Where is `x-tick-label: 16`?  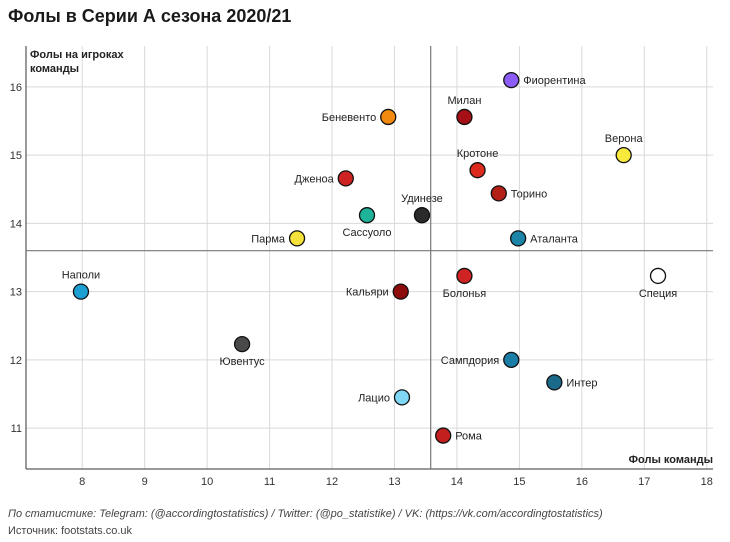 x-tick-label: 16 is located at coordinates (582, 482).